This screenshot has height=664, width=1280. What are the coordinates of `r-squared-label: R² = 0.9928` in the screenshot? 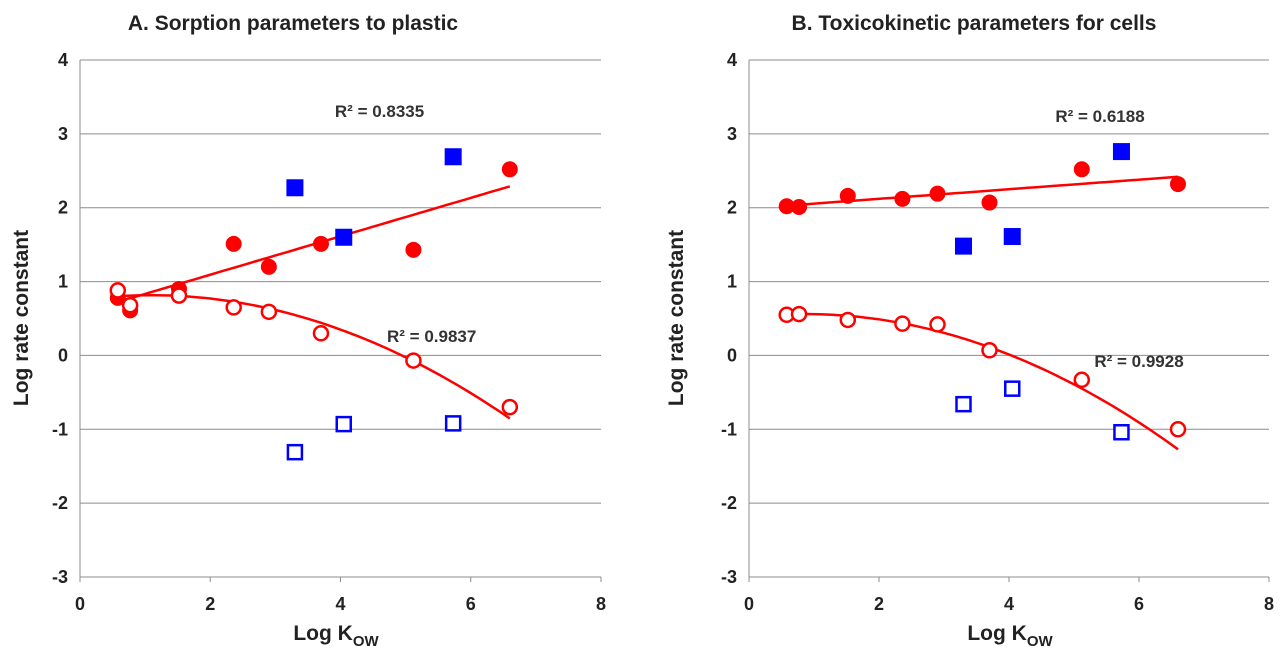 It's located at (1138, 361).